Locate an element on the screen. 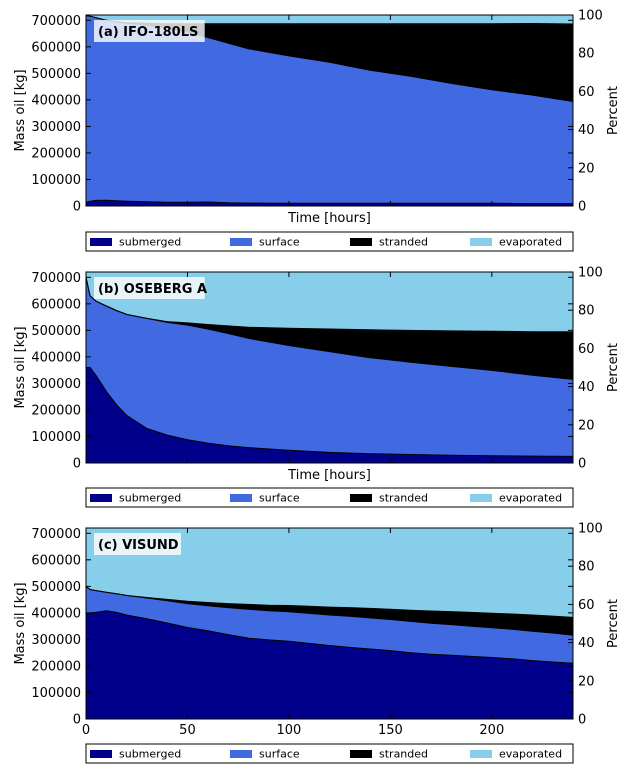 The height and width of the screenshot is (765, 621). panel-title: (c) VISUND is located at coordinates (138, 545).